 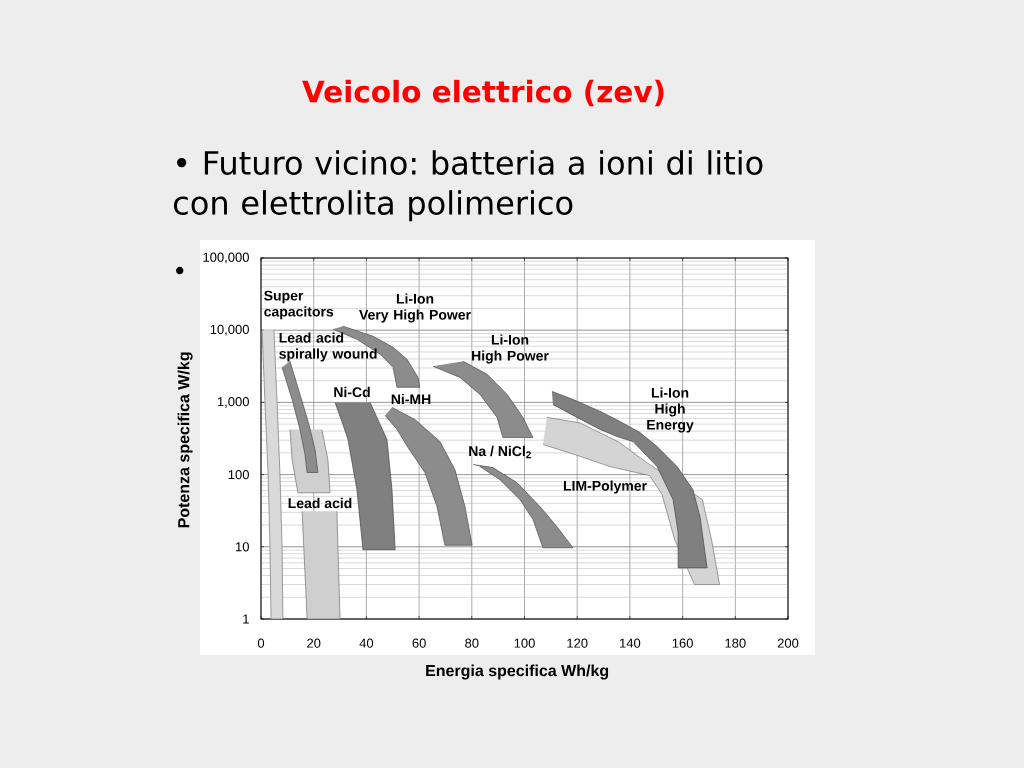 I want to click on annotation: Li-Ion Very High Power, so click(x=415, y=308).